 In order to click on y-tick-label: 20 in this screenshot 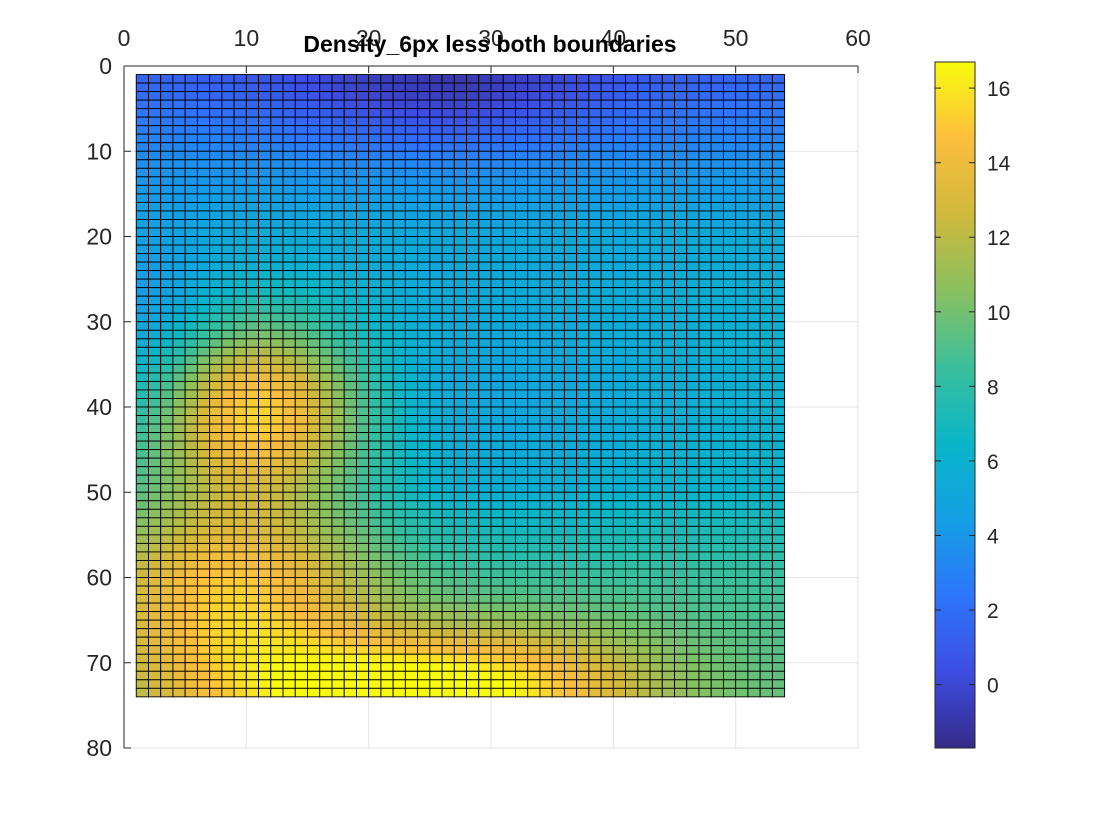, I will do `click(99, 237)`.